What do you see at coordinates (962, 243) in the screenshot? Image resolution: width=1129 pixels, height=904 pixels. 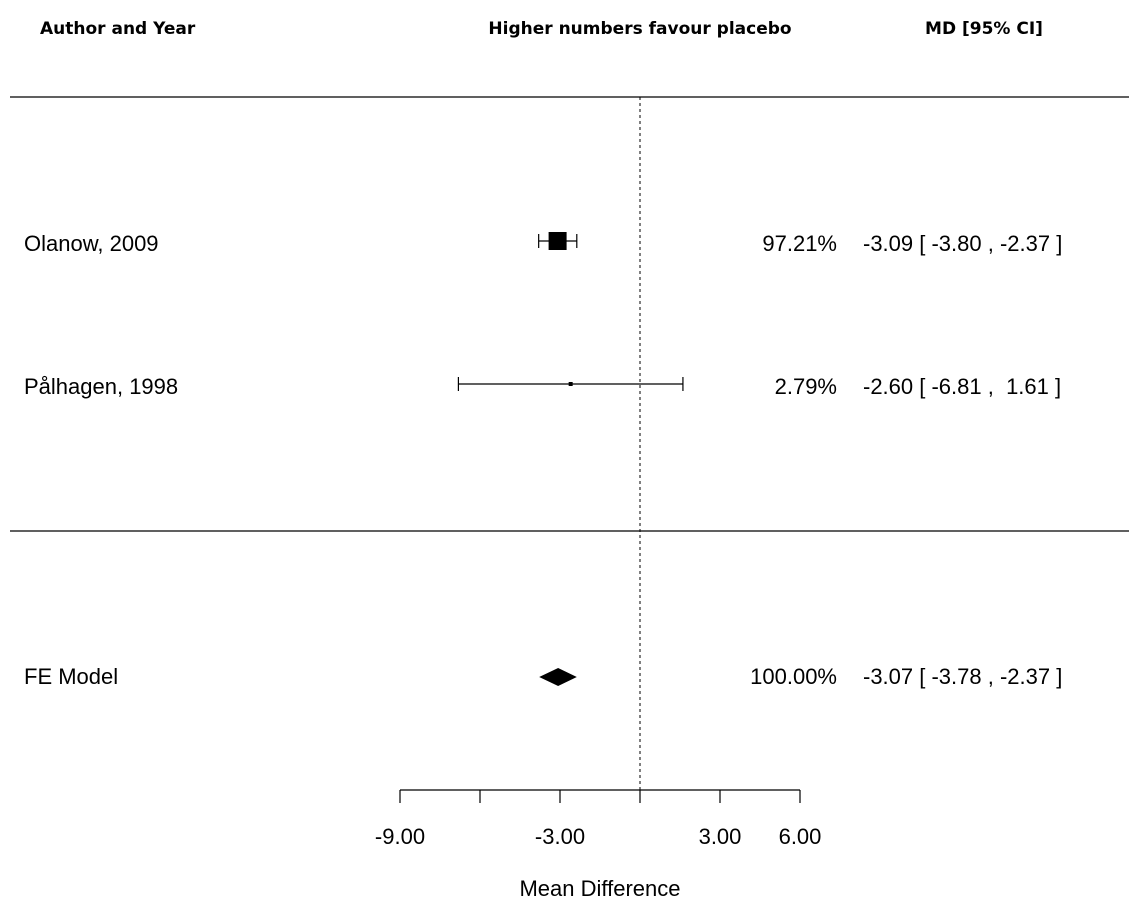 I see `study-effect-ci: -3.09 [ -3.80 , -2.37 ]` at bounding box center [962, 243].